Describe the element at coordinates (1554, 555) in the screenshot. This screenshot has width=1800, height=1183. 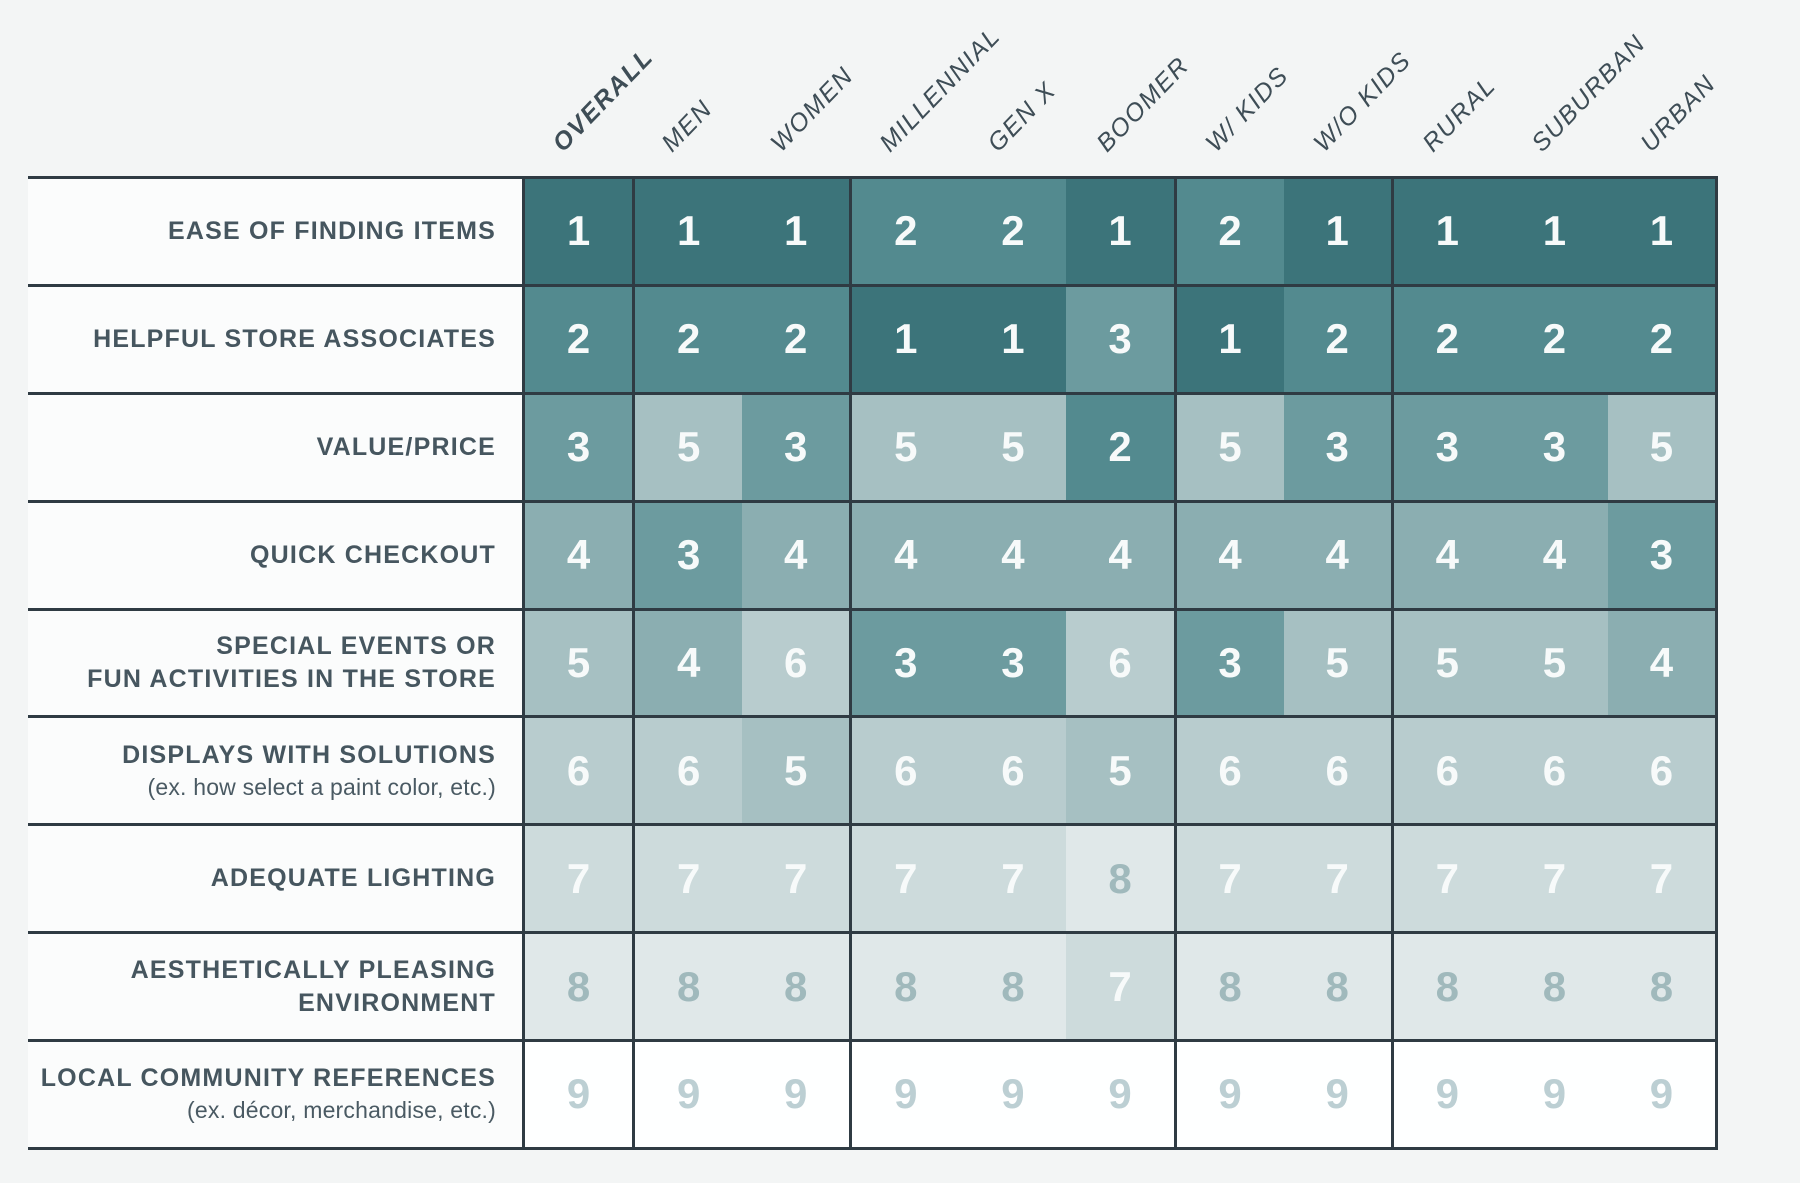
I see `heatmap-cell-suburban-quick-checkout: 4` at that location.